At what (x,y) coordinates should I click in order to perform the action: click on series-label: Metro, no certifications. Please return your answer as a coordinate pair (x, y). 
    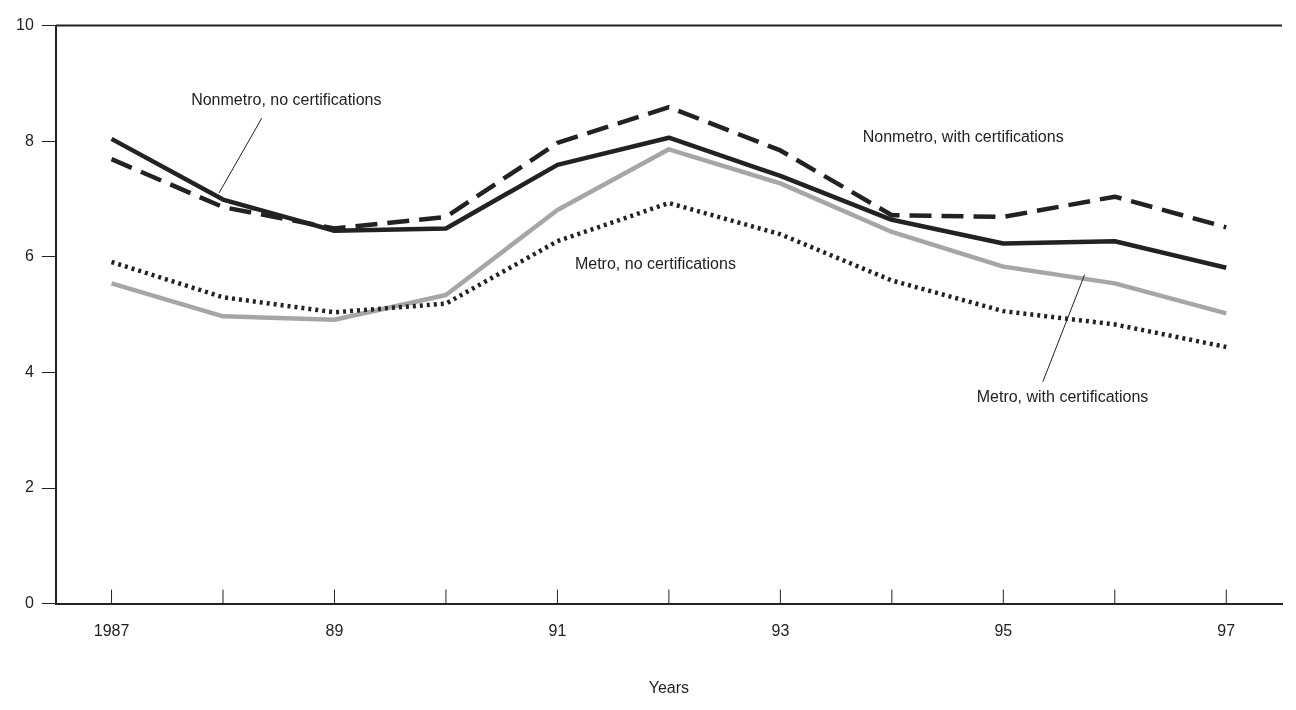
    Looking at the image, I should click on (655, 264).